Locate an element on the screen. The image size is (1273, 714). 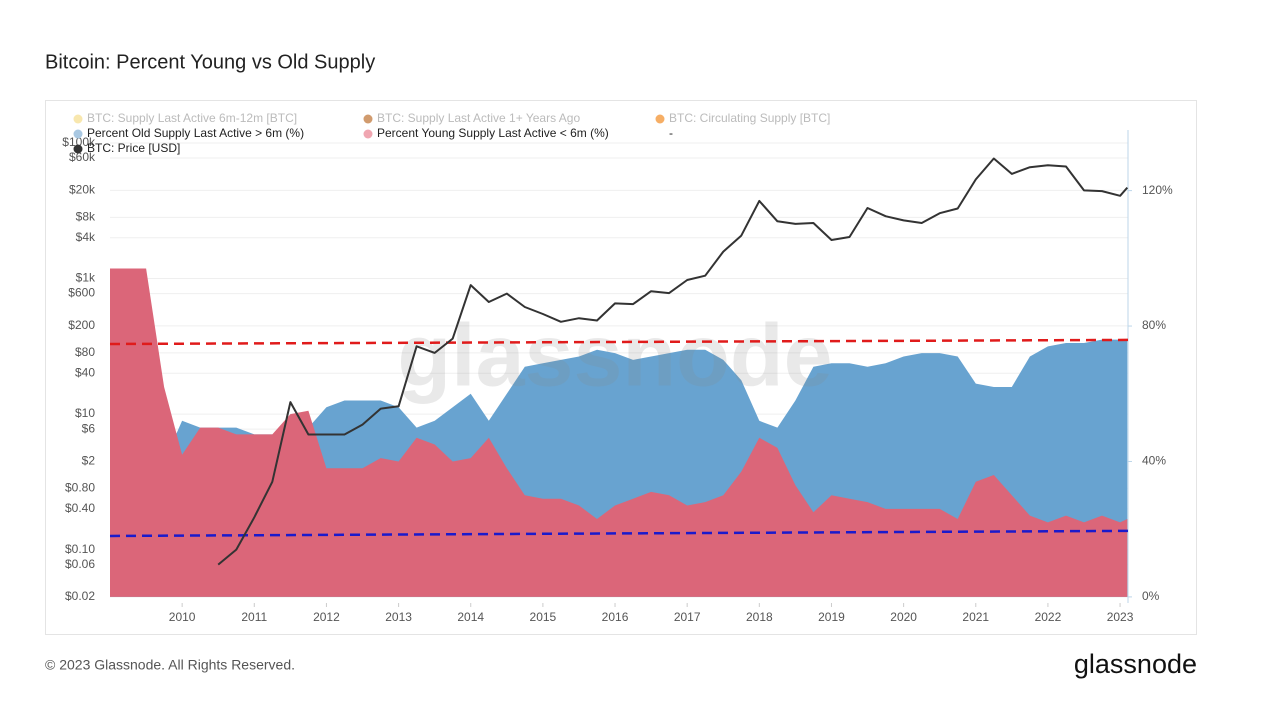
x-tick-label: 2022 is located at coordinates (1048, 617).